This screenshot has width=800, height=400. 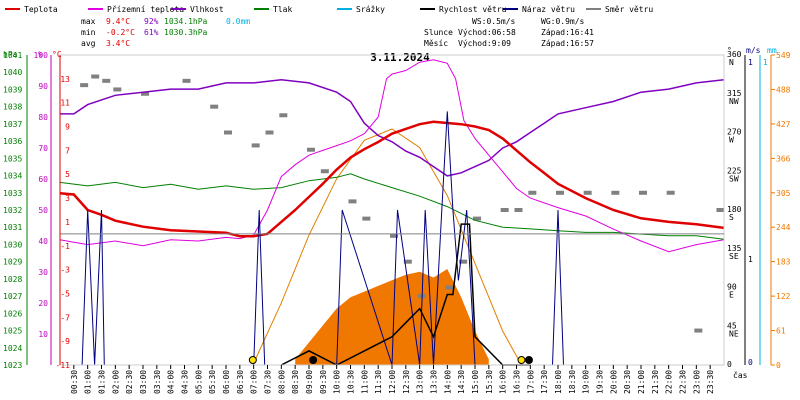 I want to click on solar-radiation-area, so click(x=392, y=317).